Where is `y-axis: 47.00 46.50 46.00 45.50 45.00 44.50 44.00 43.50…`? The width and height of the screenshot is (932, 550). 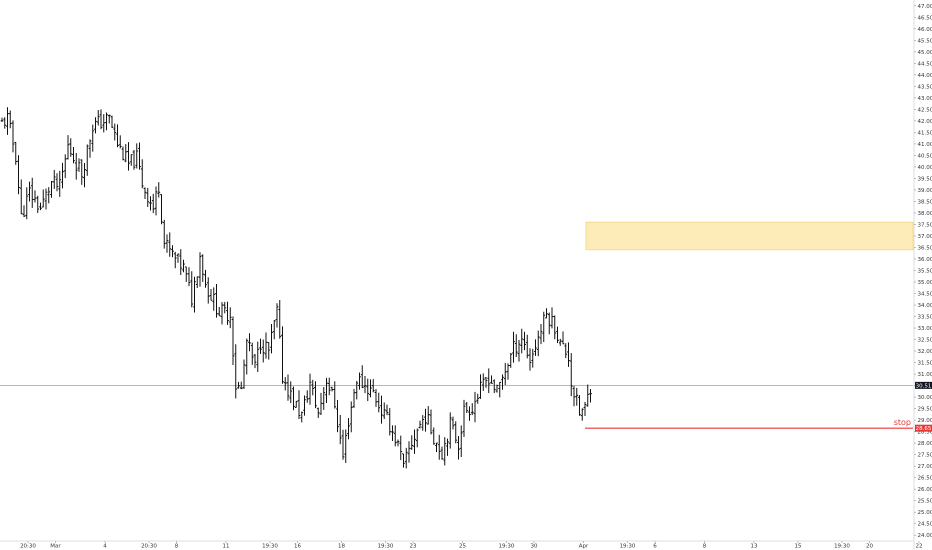
y-axis: 47.00 46.50 46.00 45.50 45.00 44.50 44.00 43.50… is located at coordinates (922, 275).